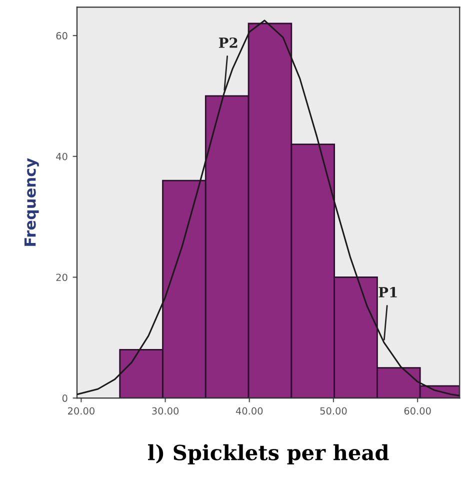  Describe the element at coordinates (65, 398) in the screenshot. I see `y-tick-label: 0` at that location.